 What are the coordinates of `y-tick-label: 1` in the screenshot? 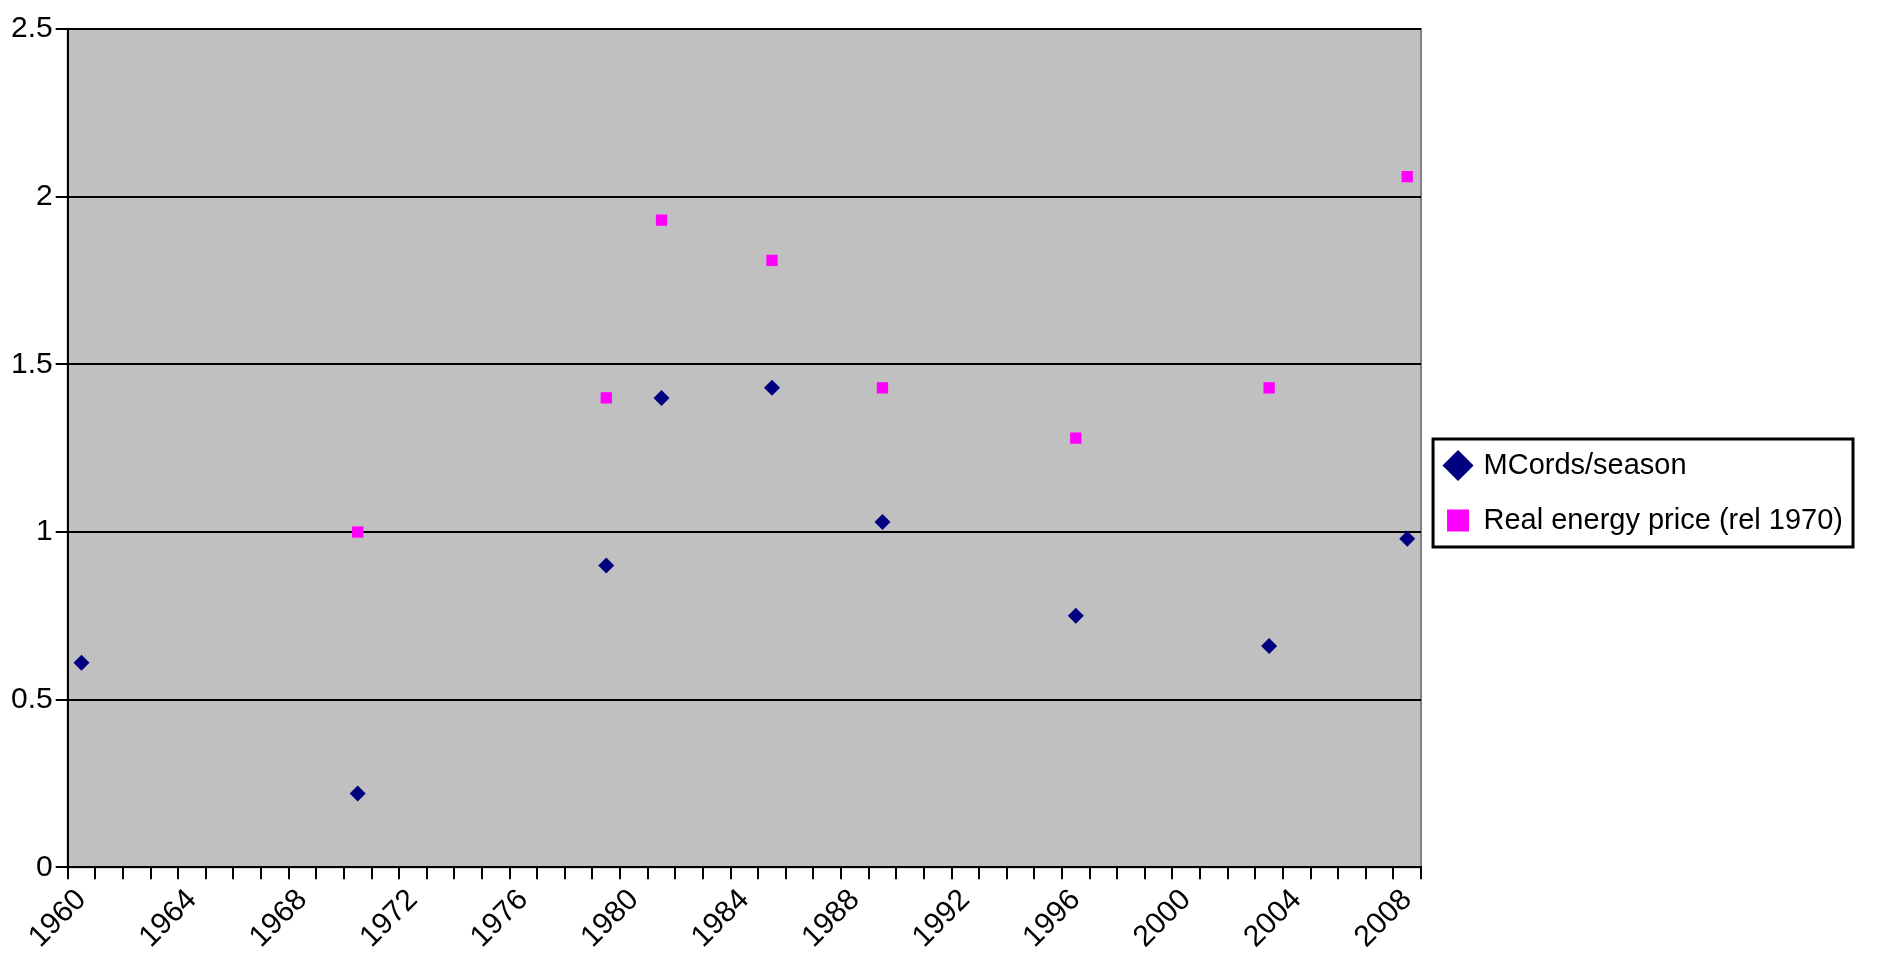 It's located at (44, 530).